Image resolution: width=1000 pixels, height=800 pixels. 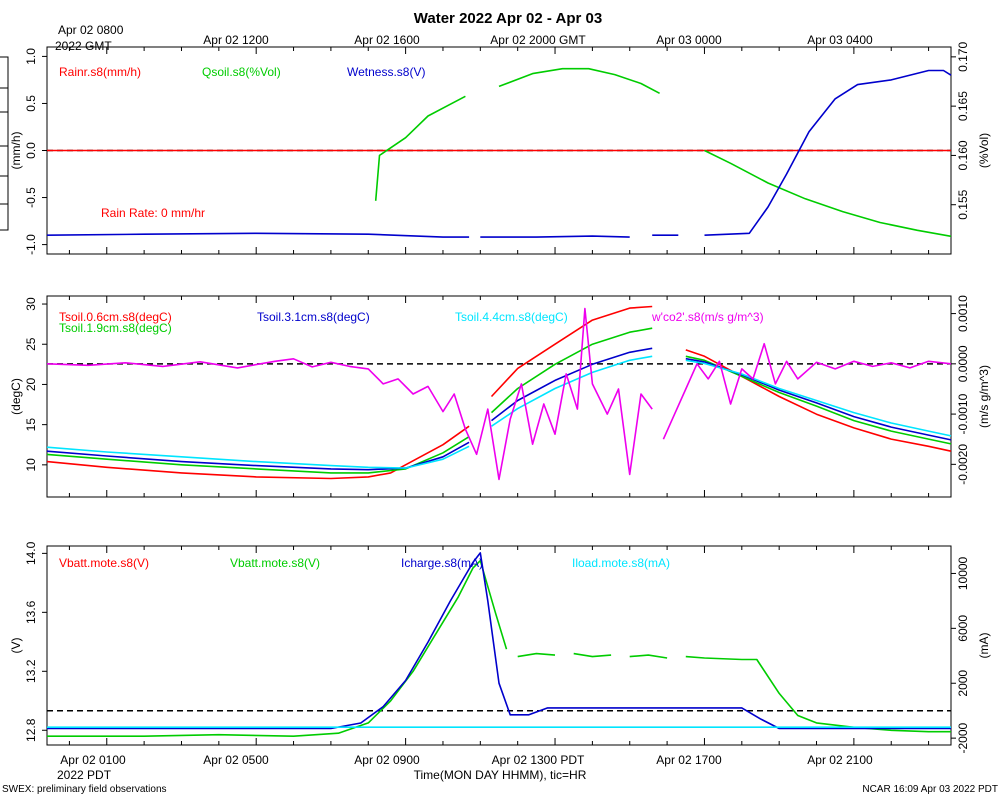 What do you see at coordinates (387, 40) in the screenshot?
I see `top-axis-label: Apr 02 1600` at bounding box center [387, 40].